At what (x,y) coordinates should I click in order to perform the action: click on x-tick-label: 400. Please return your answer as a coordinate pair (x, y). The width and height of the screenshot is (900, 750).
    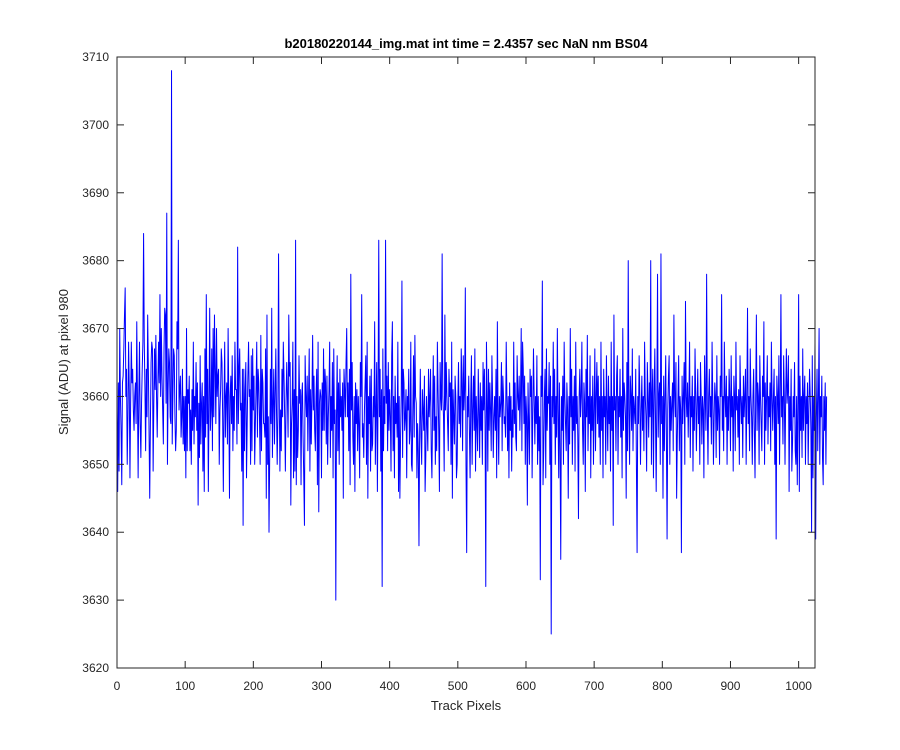
    Looking at the image, I should click on (390, 686).